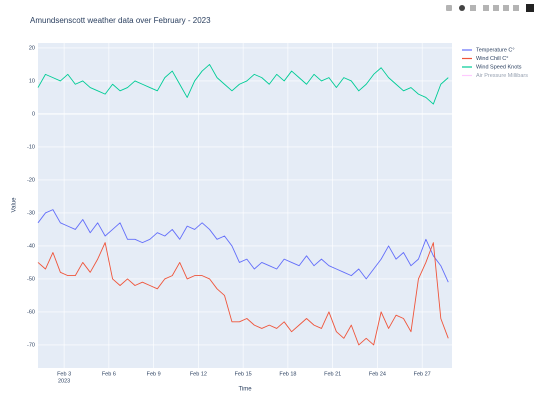 This screenshot has height=405, width=540. Describe the element at coordinates (109, 374) in the screenshot. I see `x-tick-label: Feb 6` at that location.